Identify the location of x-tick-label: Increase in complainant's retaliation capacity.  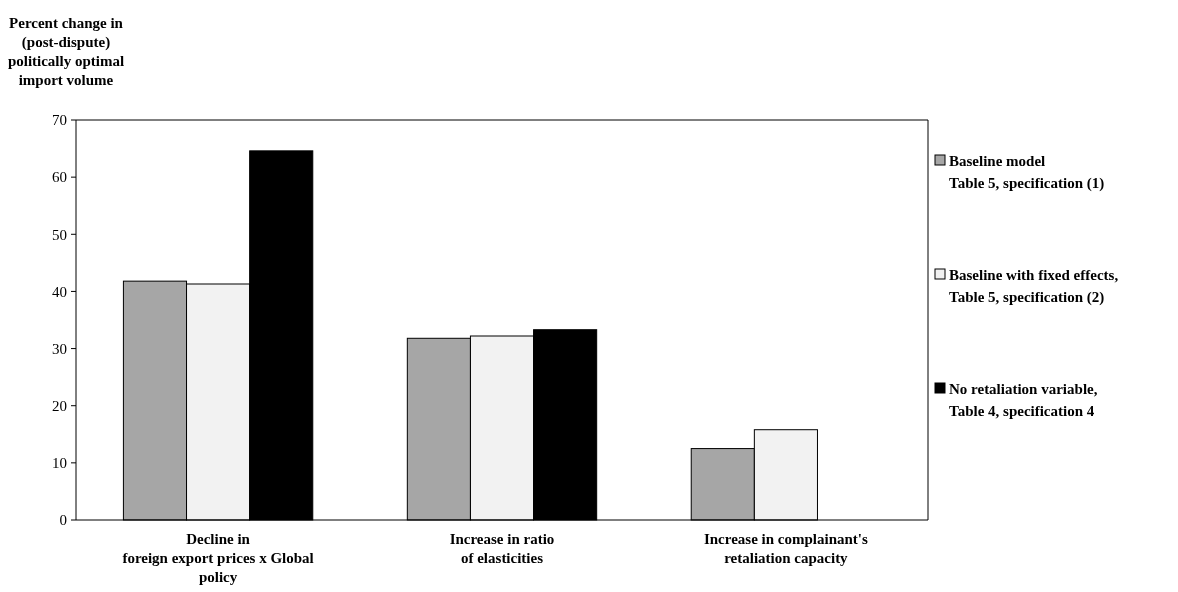
(786, 548).